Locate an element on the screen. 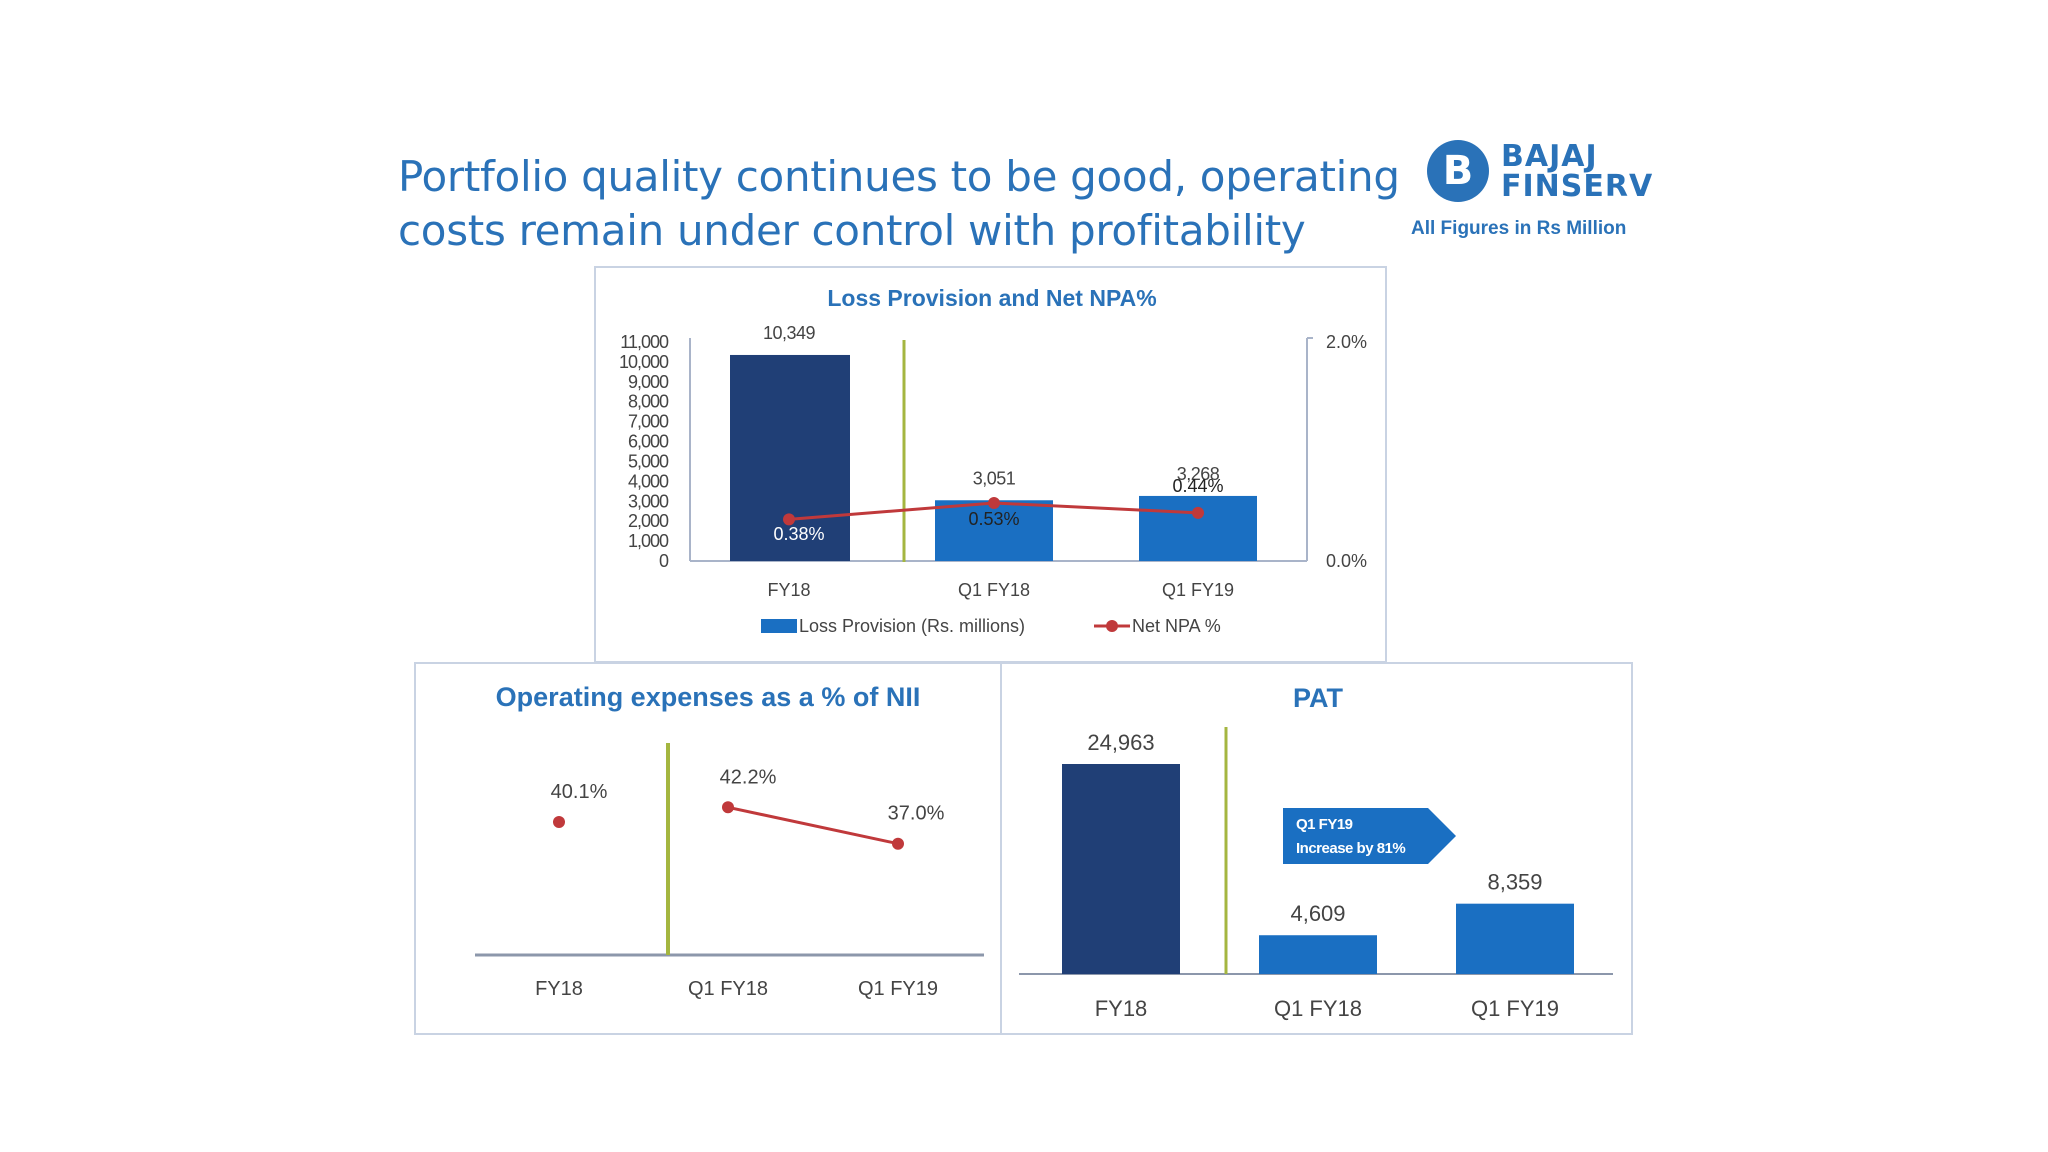 This screenshot has height=1152, width=2048. pat-value-label: 24,963 is located at coordinates (1120, 742).